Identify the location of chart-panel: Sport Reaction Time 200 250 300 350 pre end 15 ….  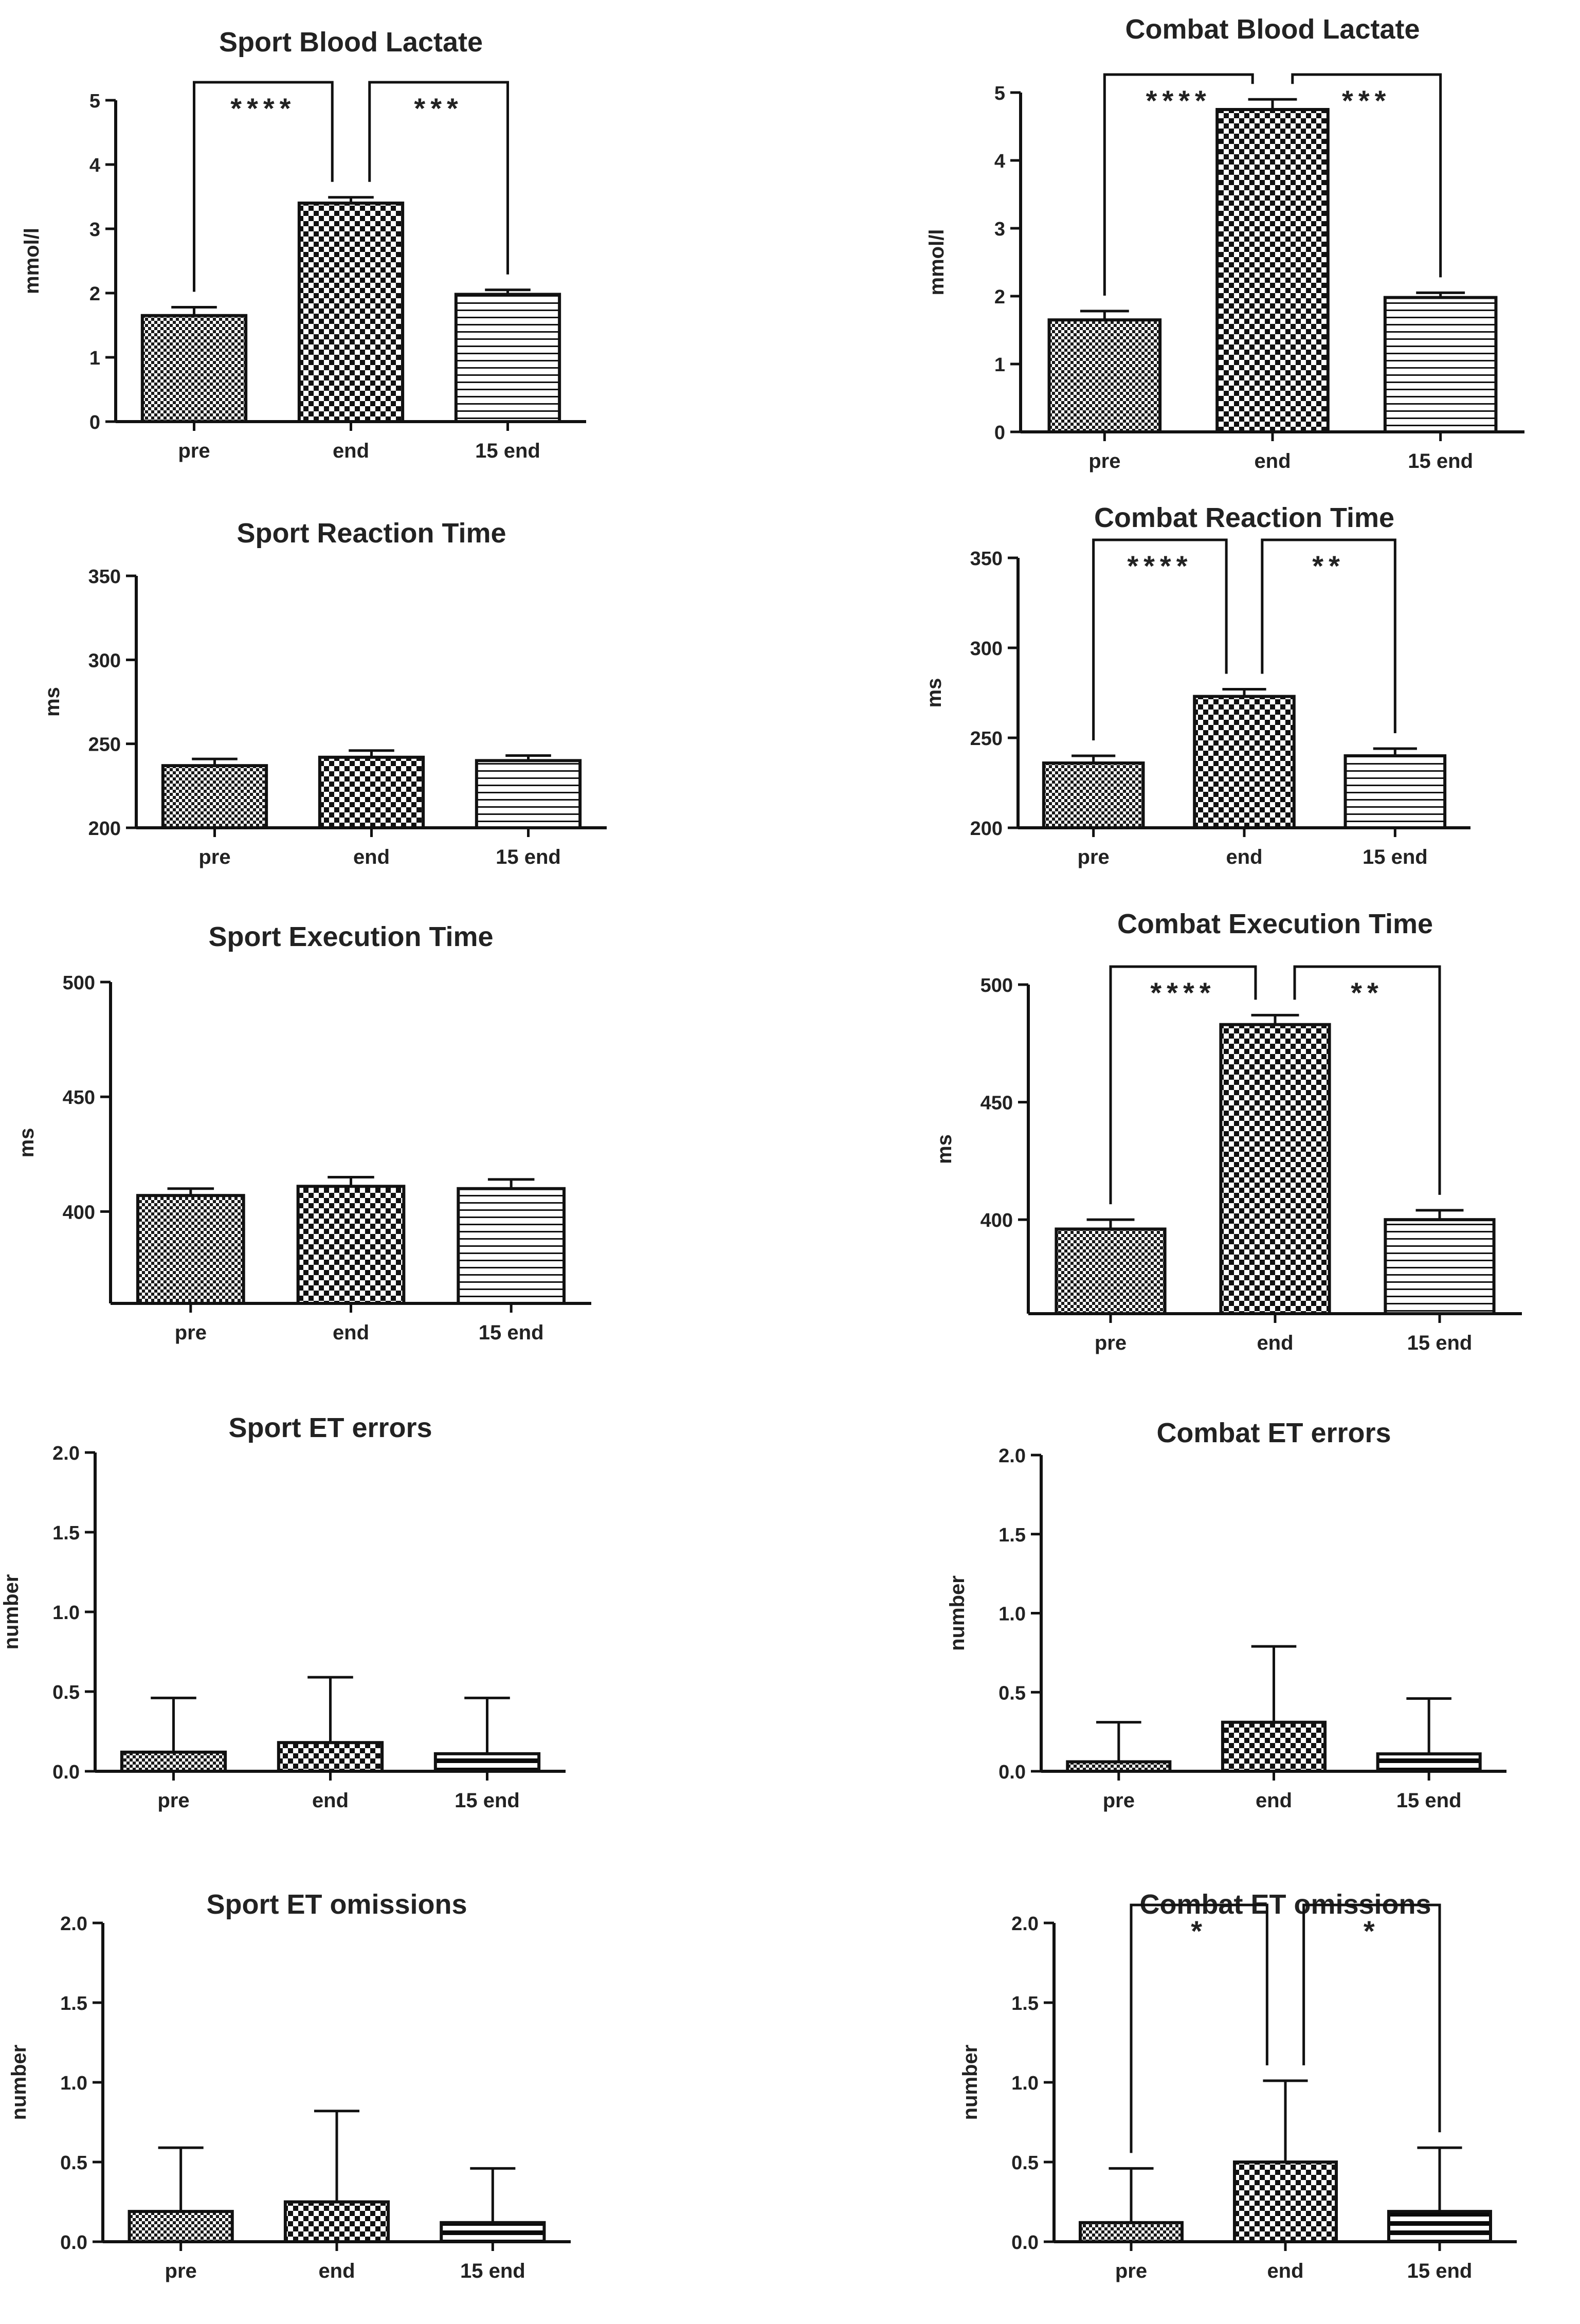
(324, 693).